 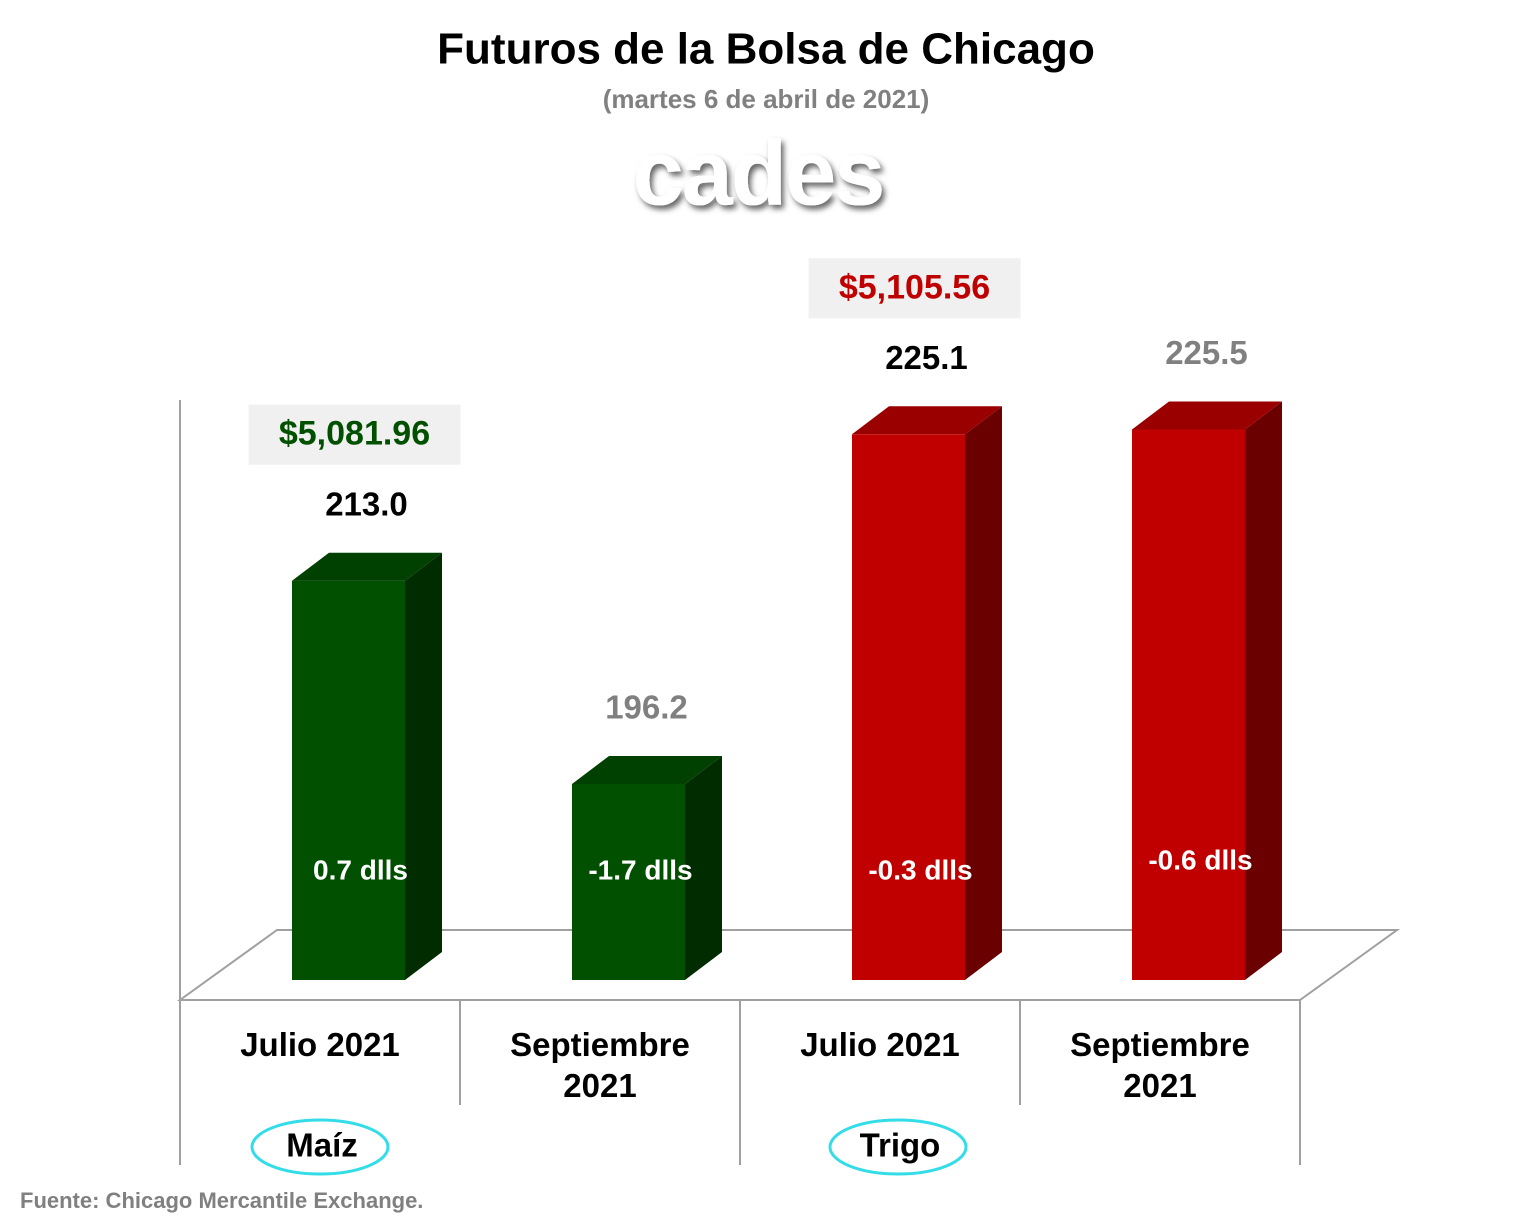 I want to click on chart-title: Futuros de la Bolsa de Chicago, so click(x=766, y=49).